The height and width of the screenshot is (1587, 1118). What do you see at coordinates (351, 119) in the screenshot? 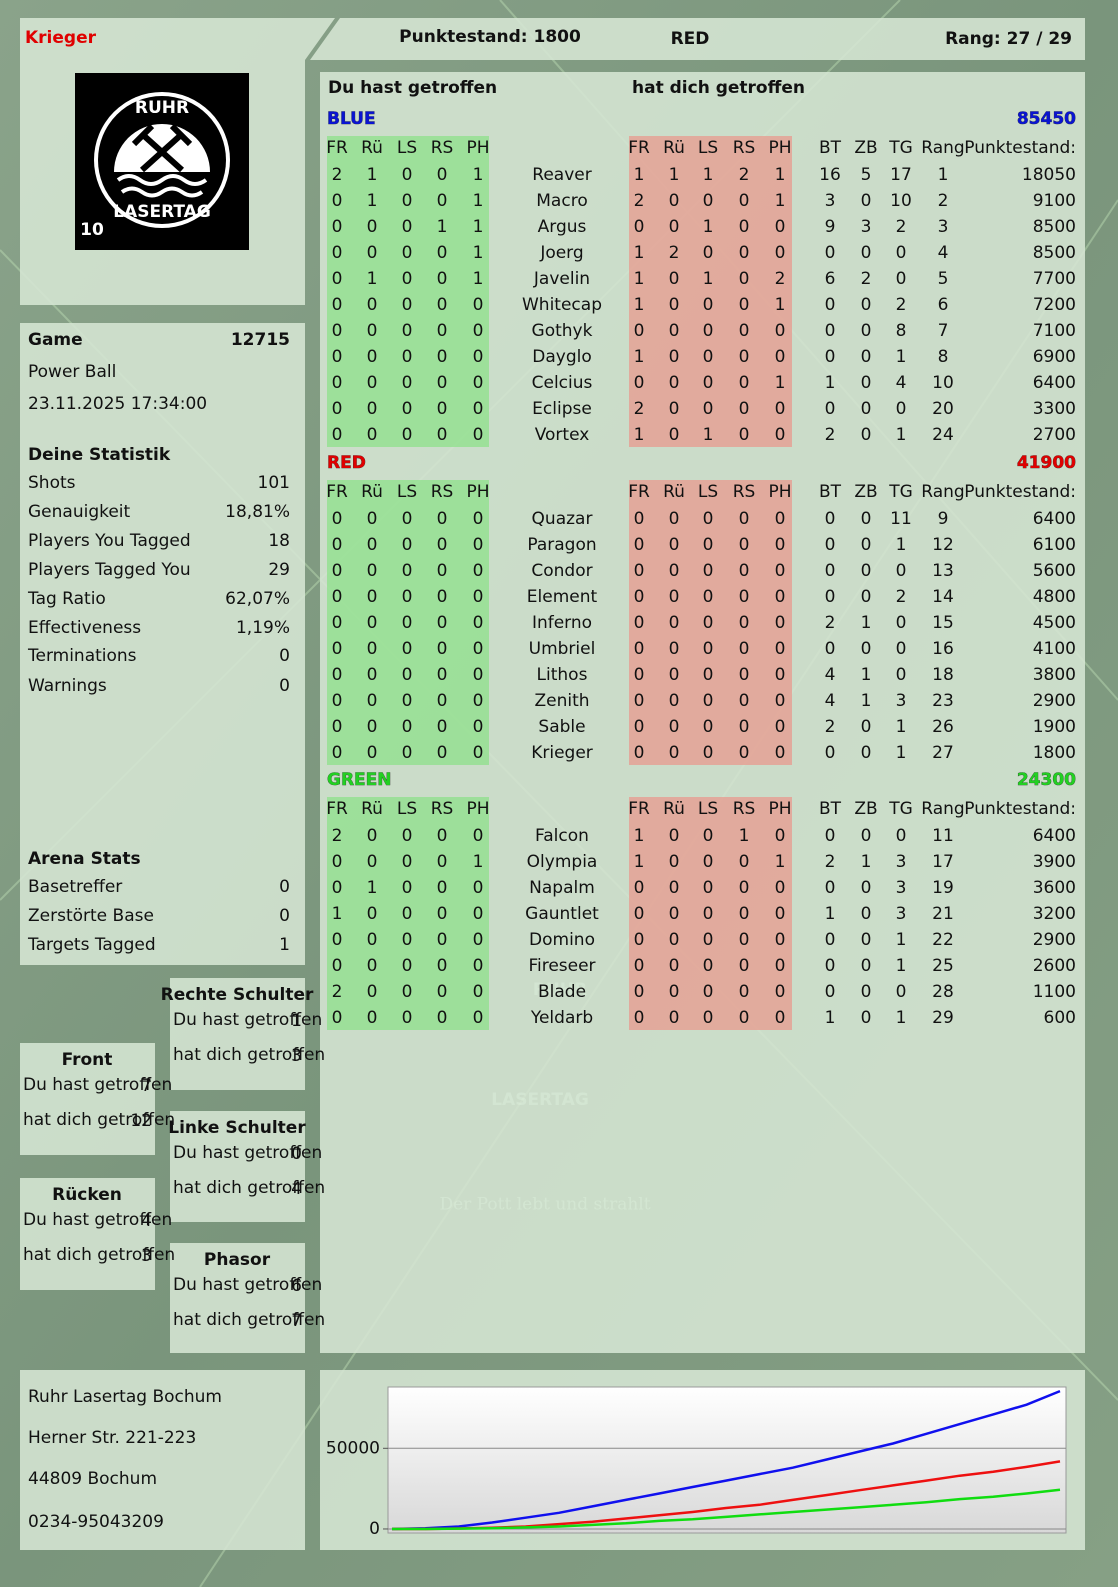
I see `team-name: BLUE` at bounding box center [351, 119].